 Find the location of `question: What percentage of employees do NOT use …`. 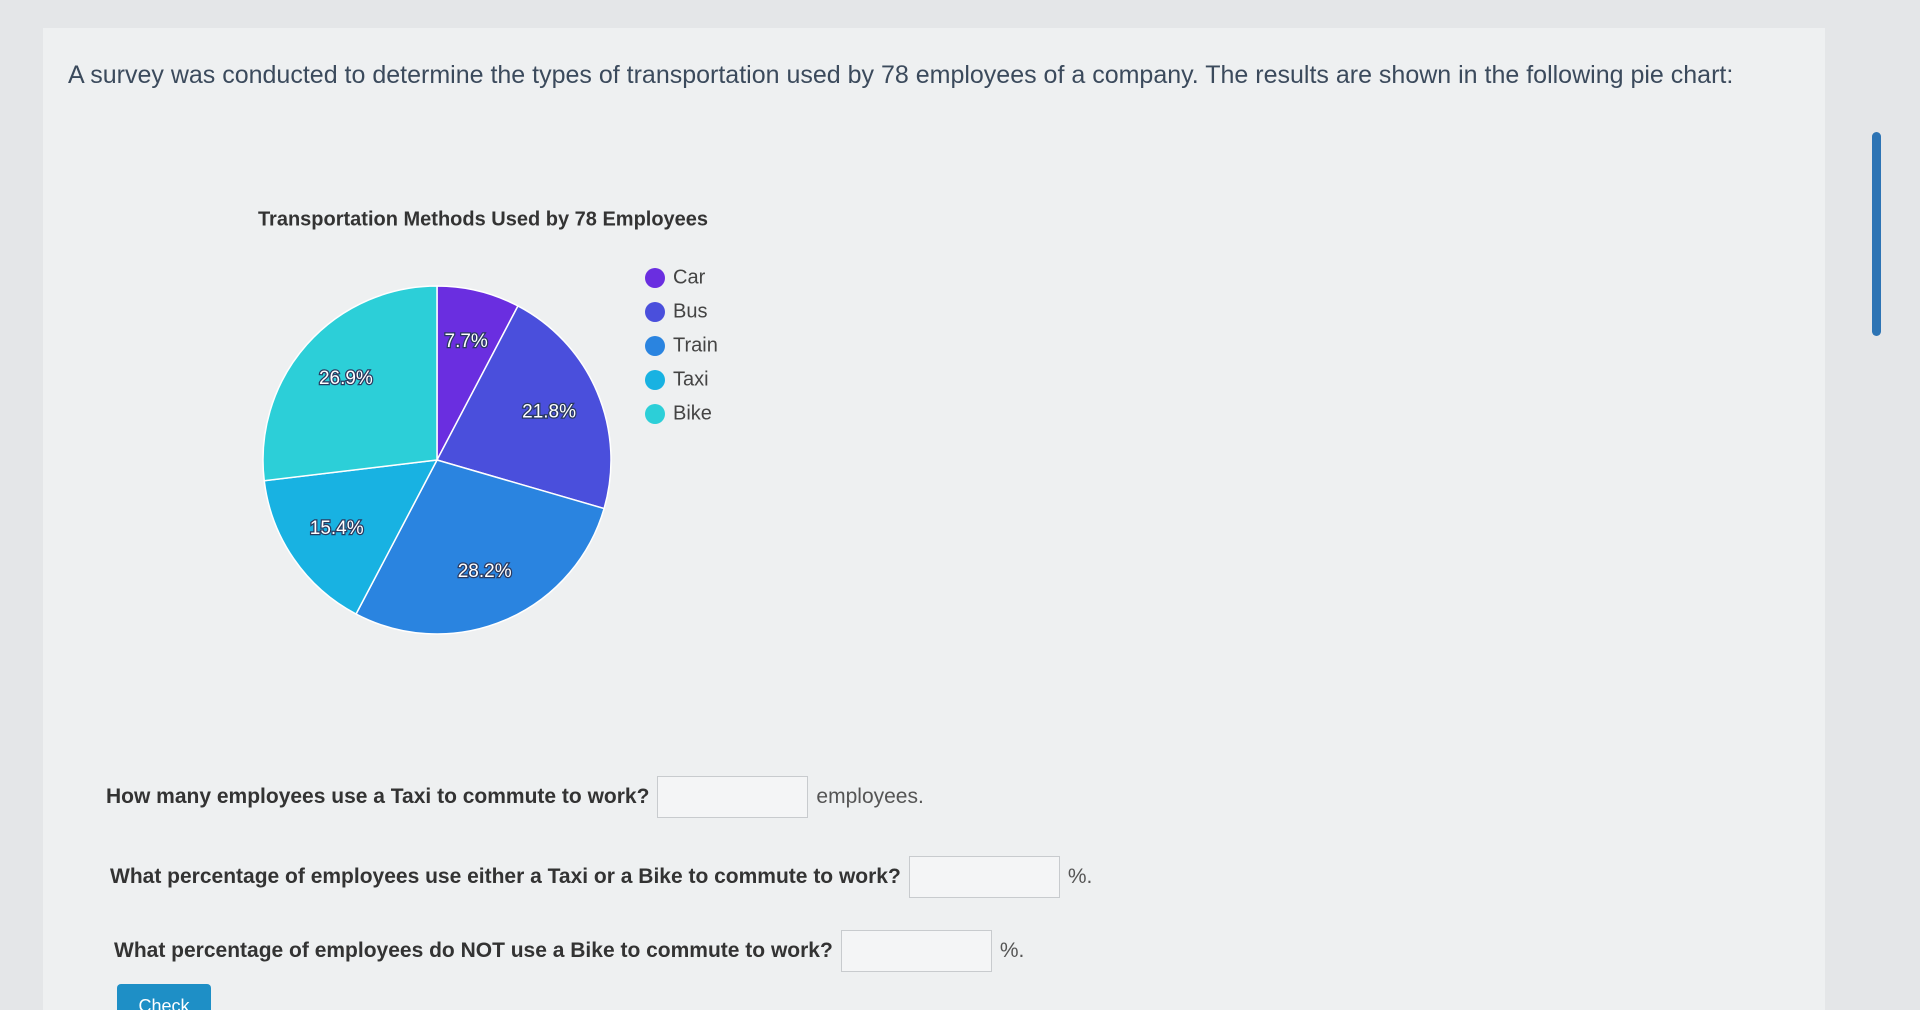

question: What percentage of employees do NOT use … is located at coordinates (569, 951).